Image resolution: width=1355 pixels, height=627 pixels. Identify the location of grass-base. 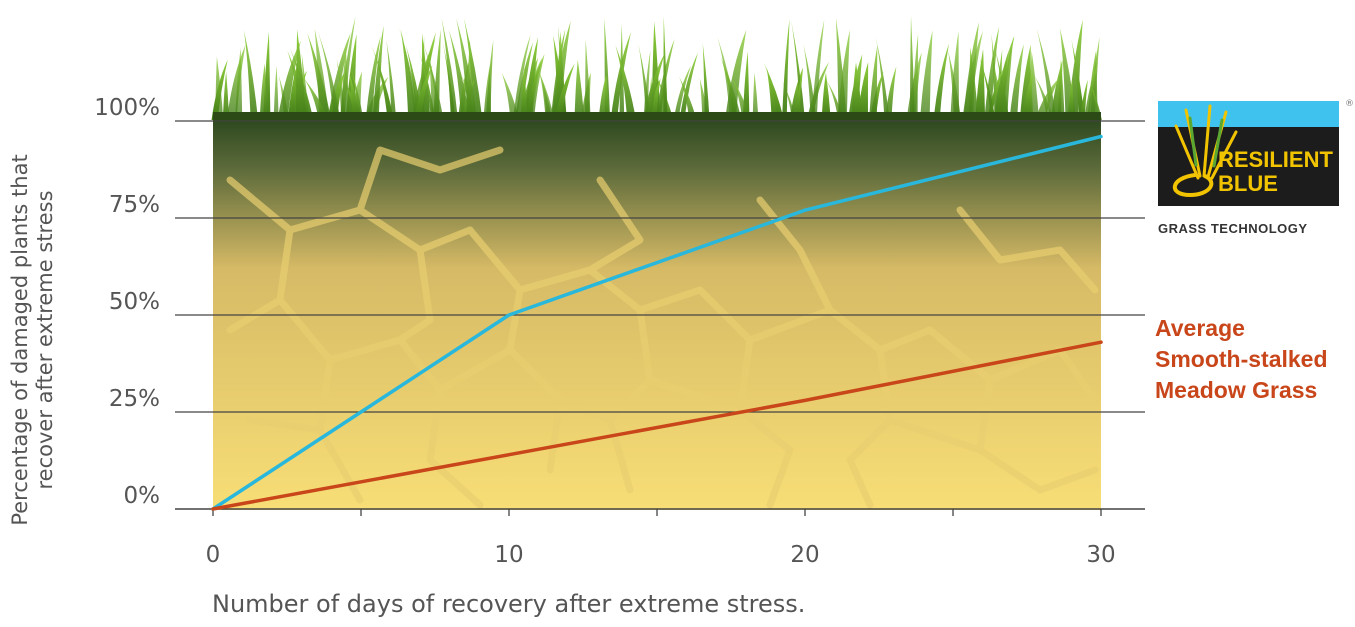
(657, 117).